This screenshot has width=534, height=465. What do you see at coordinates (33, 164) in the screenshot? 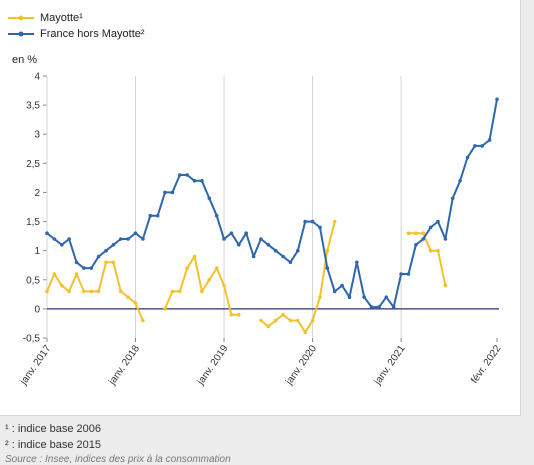
I see `y-tick-label: 2,5` at bounding box center [33, 164].